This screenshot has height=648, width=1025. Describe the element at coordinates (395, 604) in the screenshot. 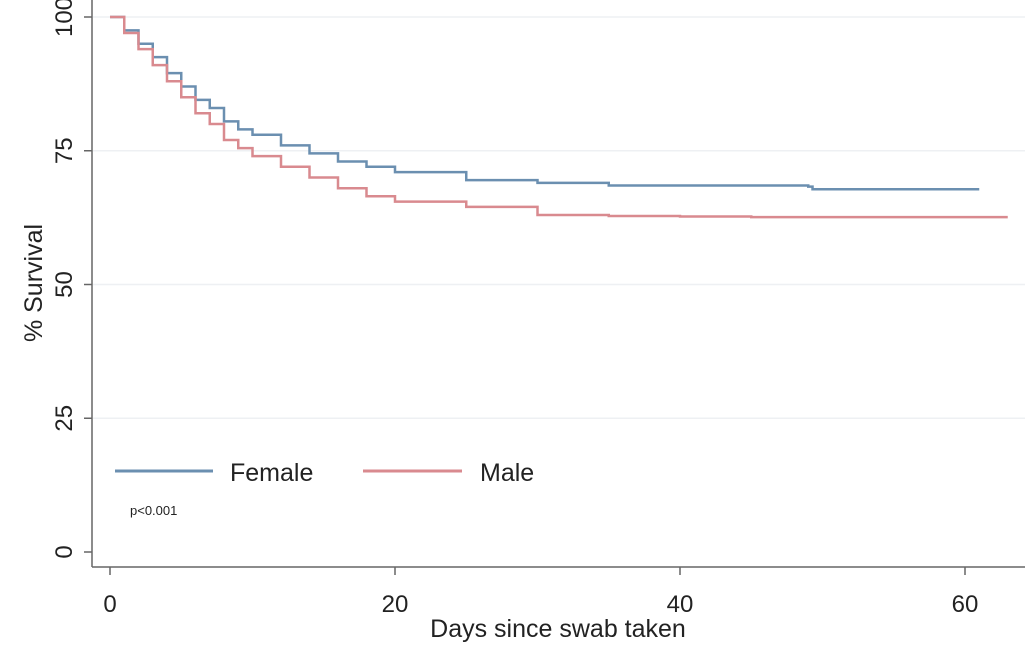

I see `x-tick-label: 20` at that location.